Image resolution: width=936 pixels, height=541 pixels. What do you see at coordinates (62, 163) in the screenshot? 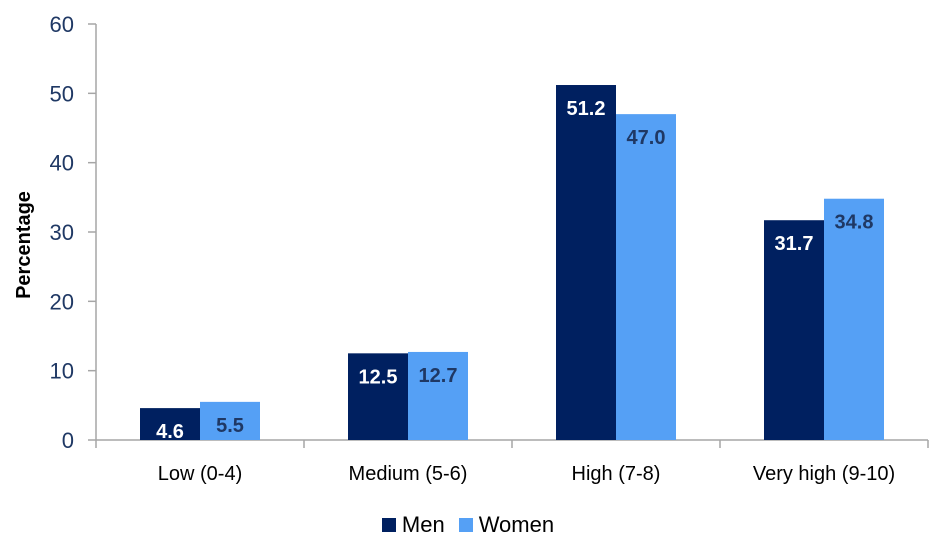
I see `y-tick-label: 40` at bounding box center [62, 163].